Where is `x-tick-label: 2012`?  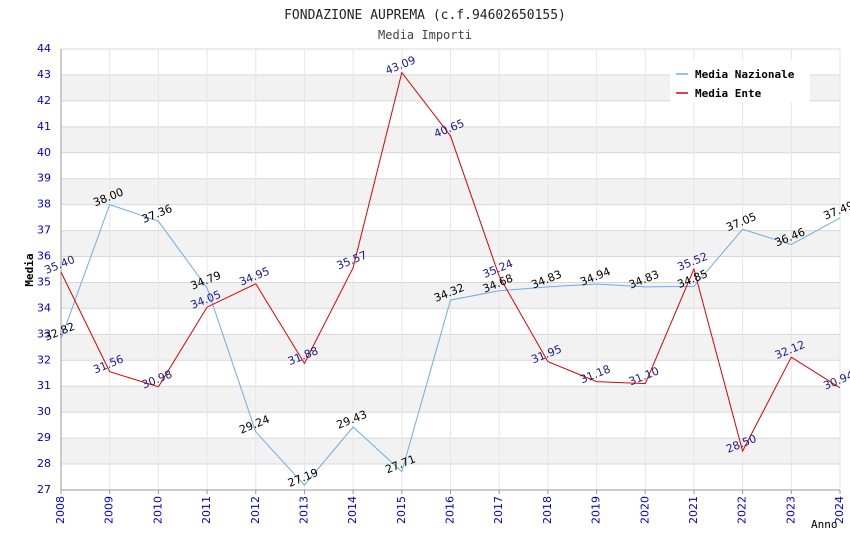 x-tick-label: 2012 is located at coordinates (255, 510).